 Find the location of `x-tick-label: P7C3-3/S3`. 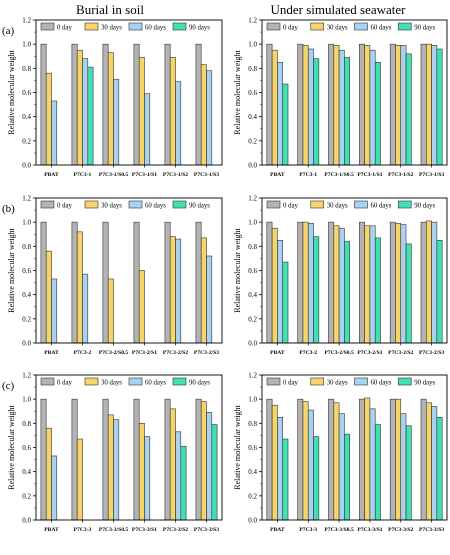

x-tick-label: P7C3-3/S3 is located at coordinates (431, 530).